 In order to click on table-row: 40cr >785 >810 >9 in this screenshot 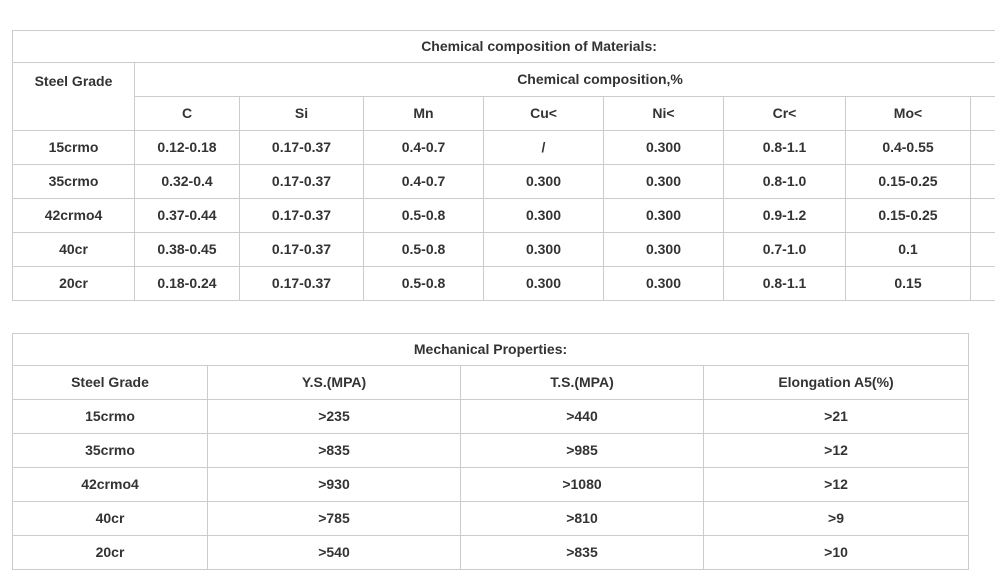, I will do `click(491, 518)`.